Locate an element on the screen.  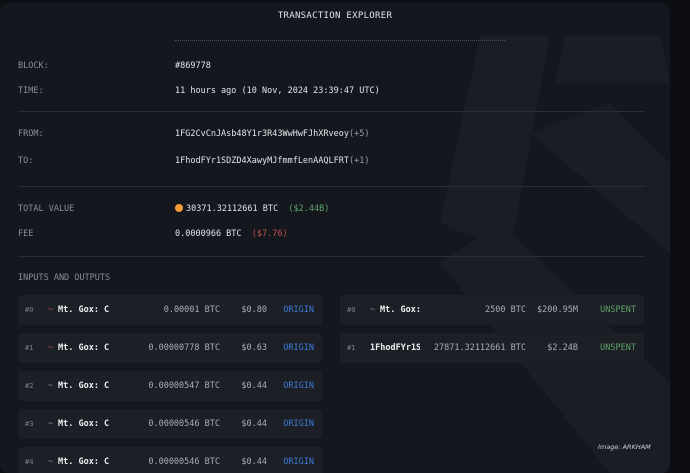
from-more: (+5) is located at coordinates (359, 134).